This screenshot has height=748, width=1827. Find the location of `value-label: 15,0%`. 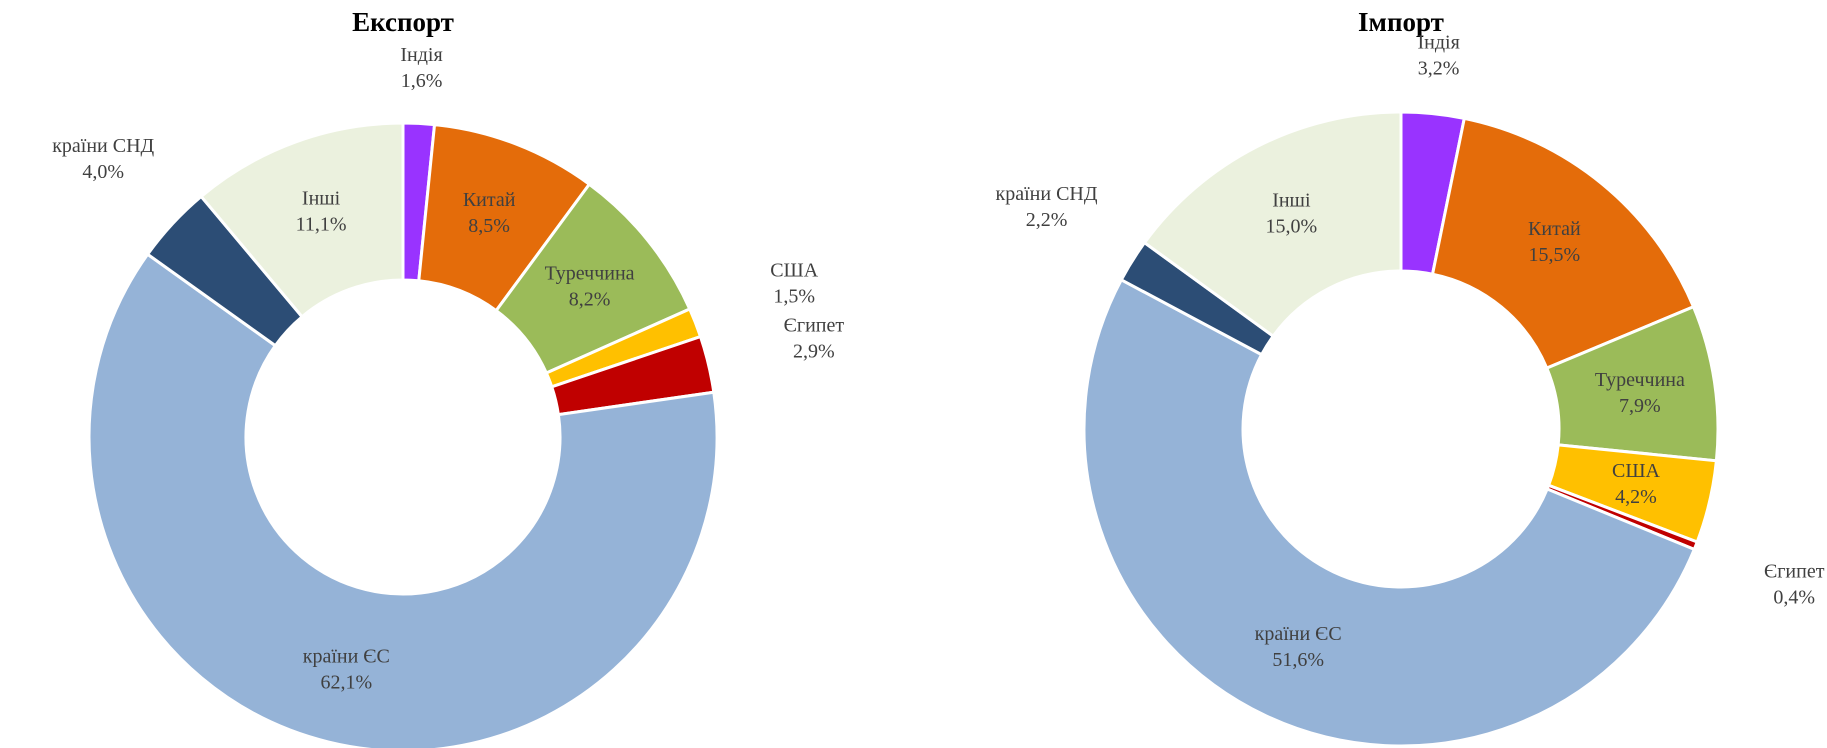

value-label: 15,0% is located at coordinates (1292, 226).